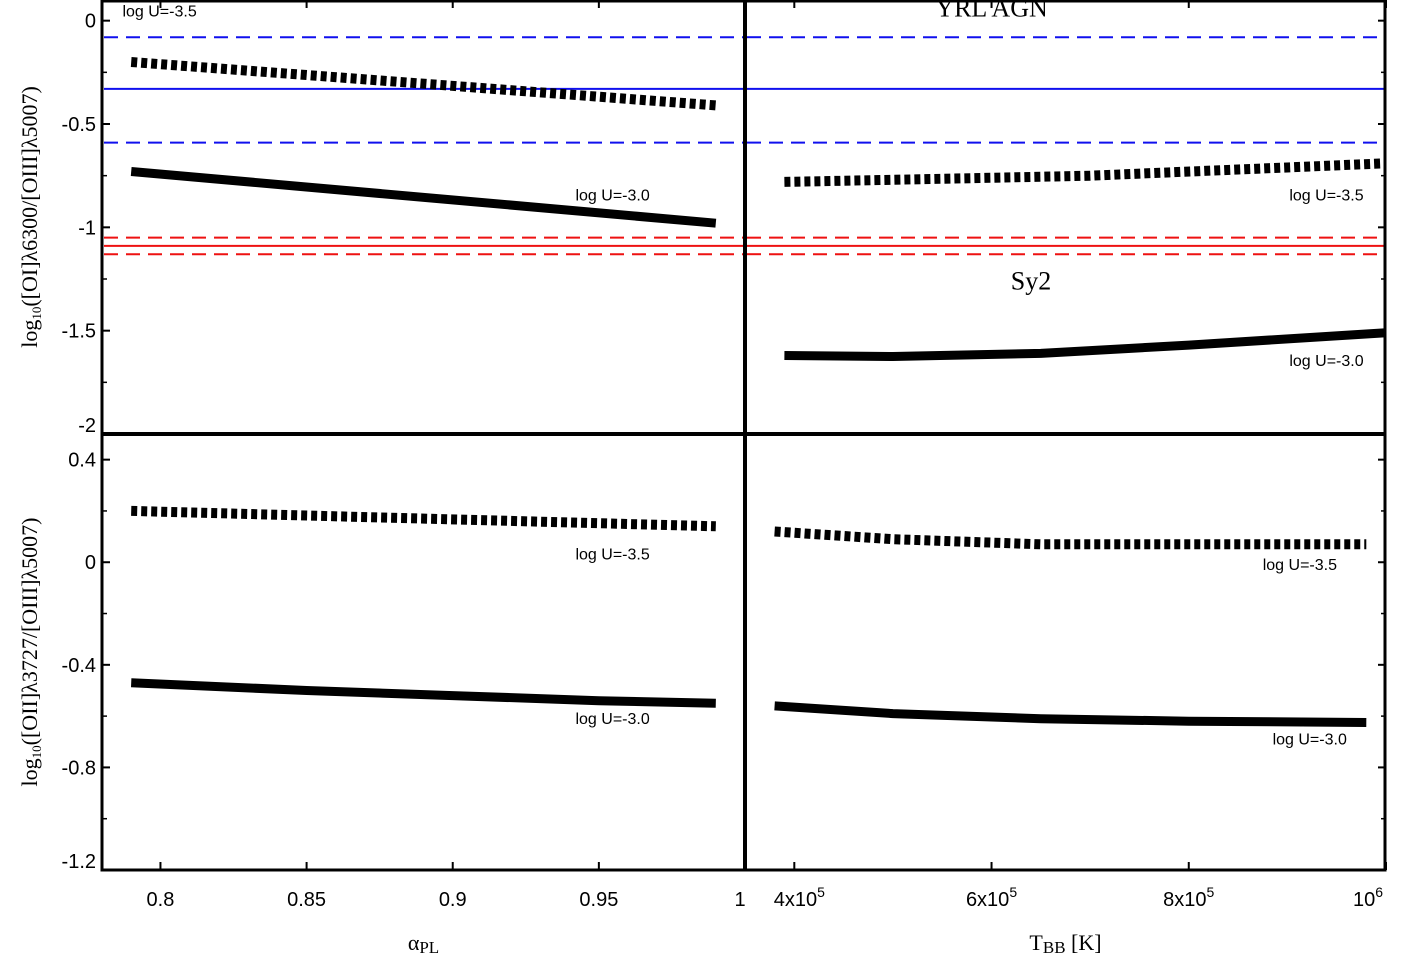  I want to click on y-tick-label: -1.2, so click(79, 862).